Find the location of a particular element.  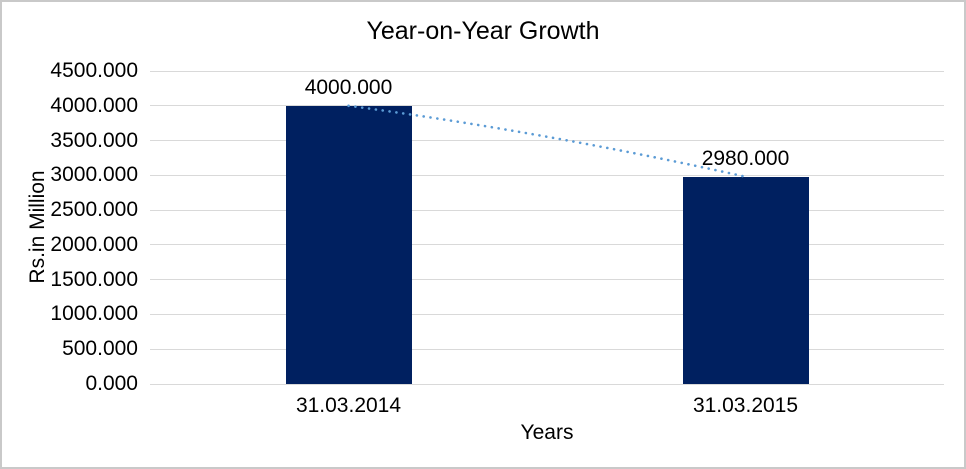

y-tick-label: 3500.000 is located at coordinates (94, 140).